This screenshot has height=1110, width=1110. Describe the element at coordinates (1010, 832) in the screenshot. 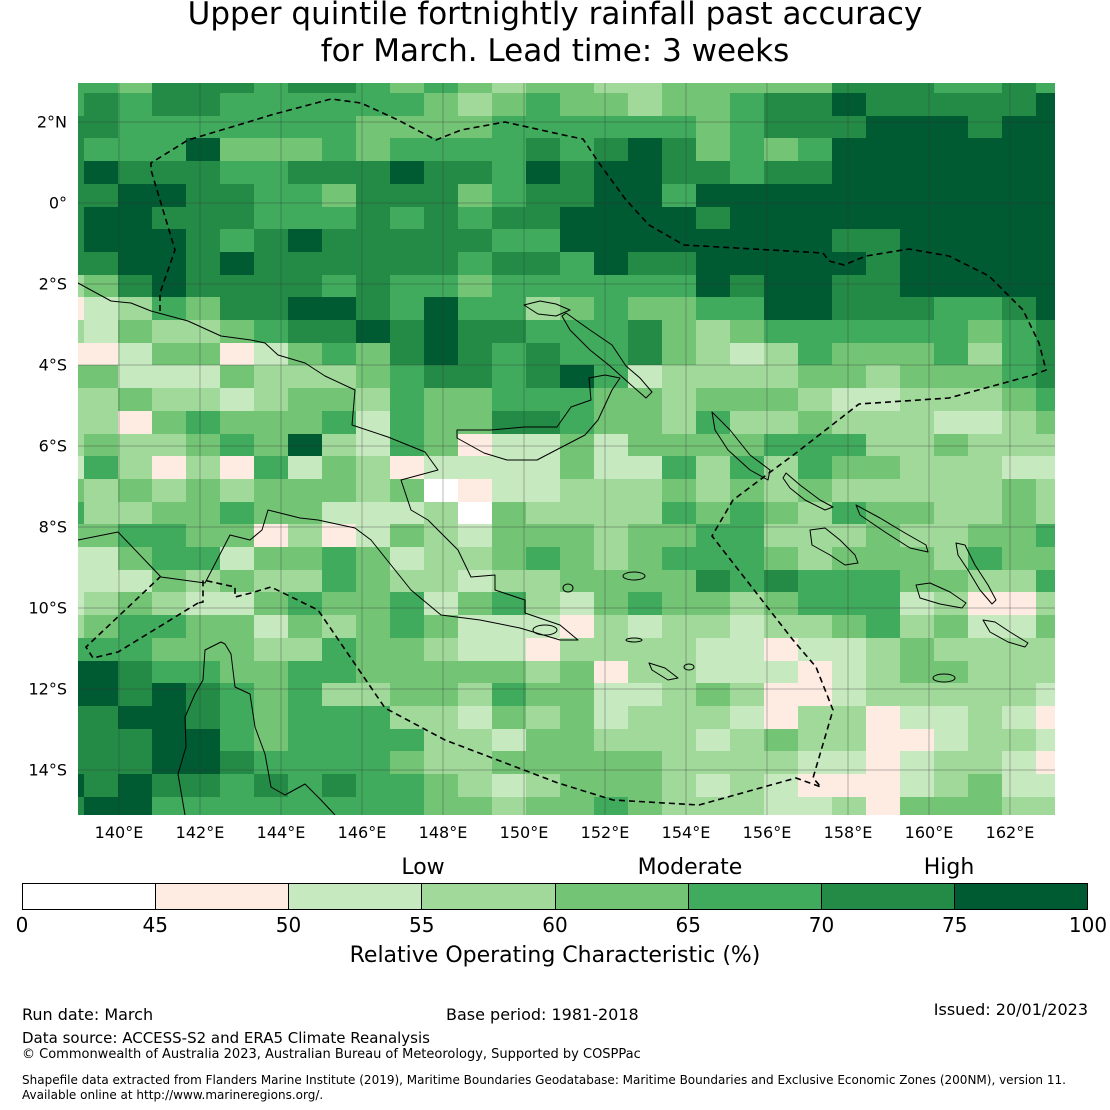

I see `longitude-label: 162°E` at that location.